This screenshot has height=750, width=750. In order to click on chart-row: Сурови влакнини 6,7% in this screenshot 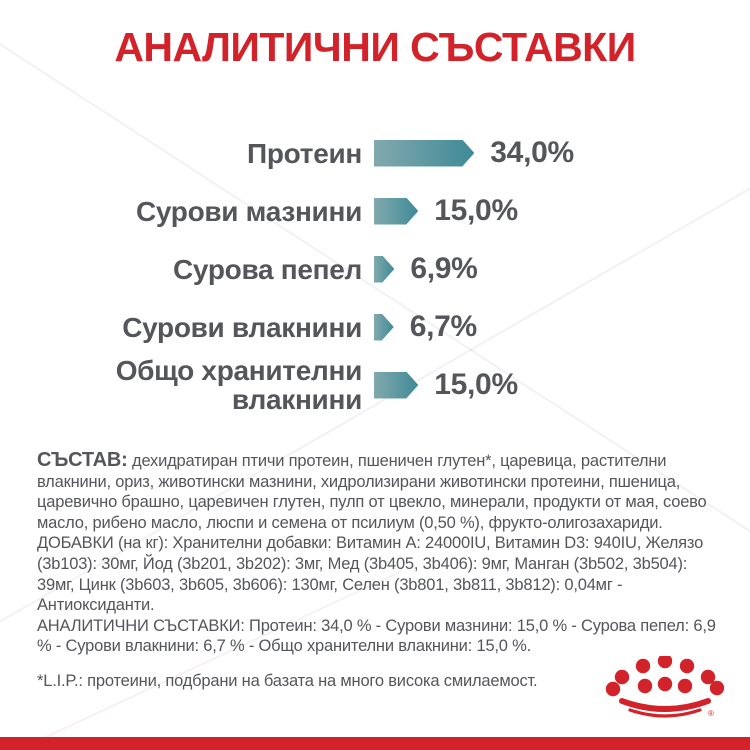, I will do `click(340, 327)`.